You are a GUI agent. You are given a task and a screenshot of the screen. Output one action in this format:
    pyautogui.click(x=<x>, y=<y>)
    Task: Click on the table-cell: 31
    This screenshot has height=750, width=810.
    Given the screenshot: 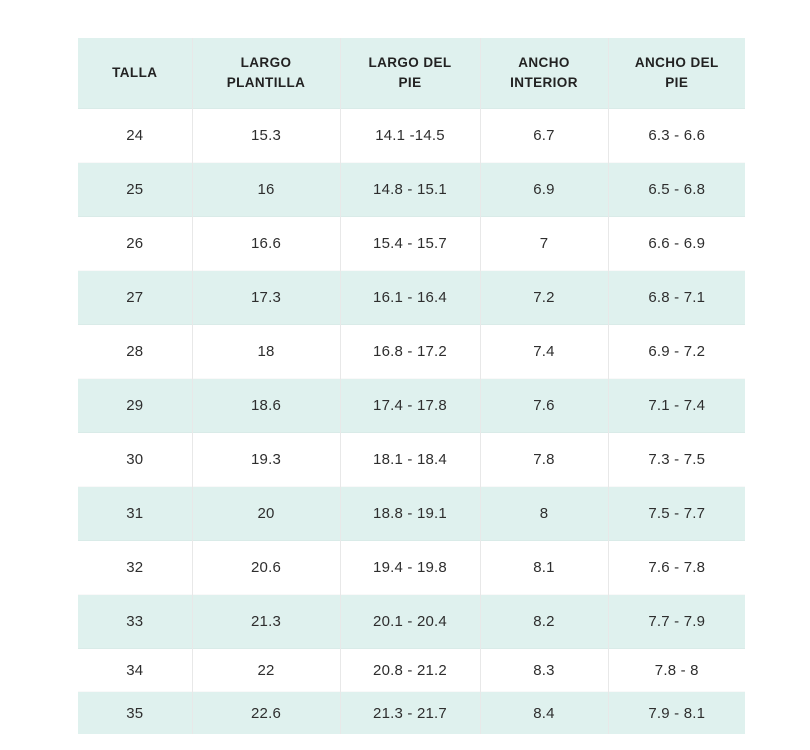 What is the action you would take?
    pyautogui.click(x=135, y=513)
    